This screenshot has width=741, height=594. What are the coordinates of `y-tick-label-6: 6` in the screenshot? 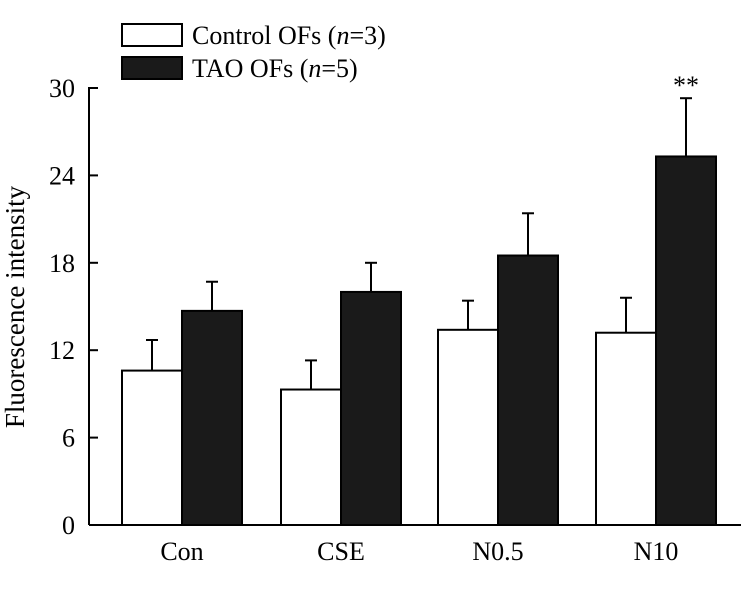 It's located at (68, 438).